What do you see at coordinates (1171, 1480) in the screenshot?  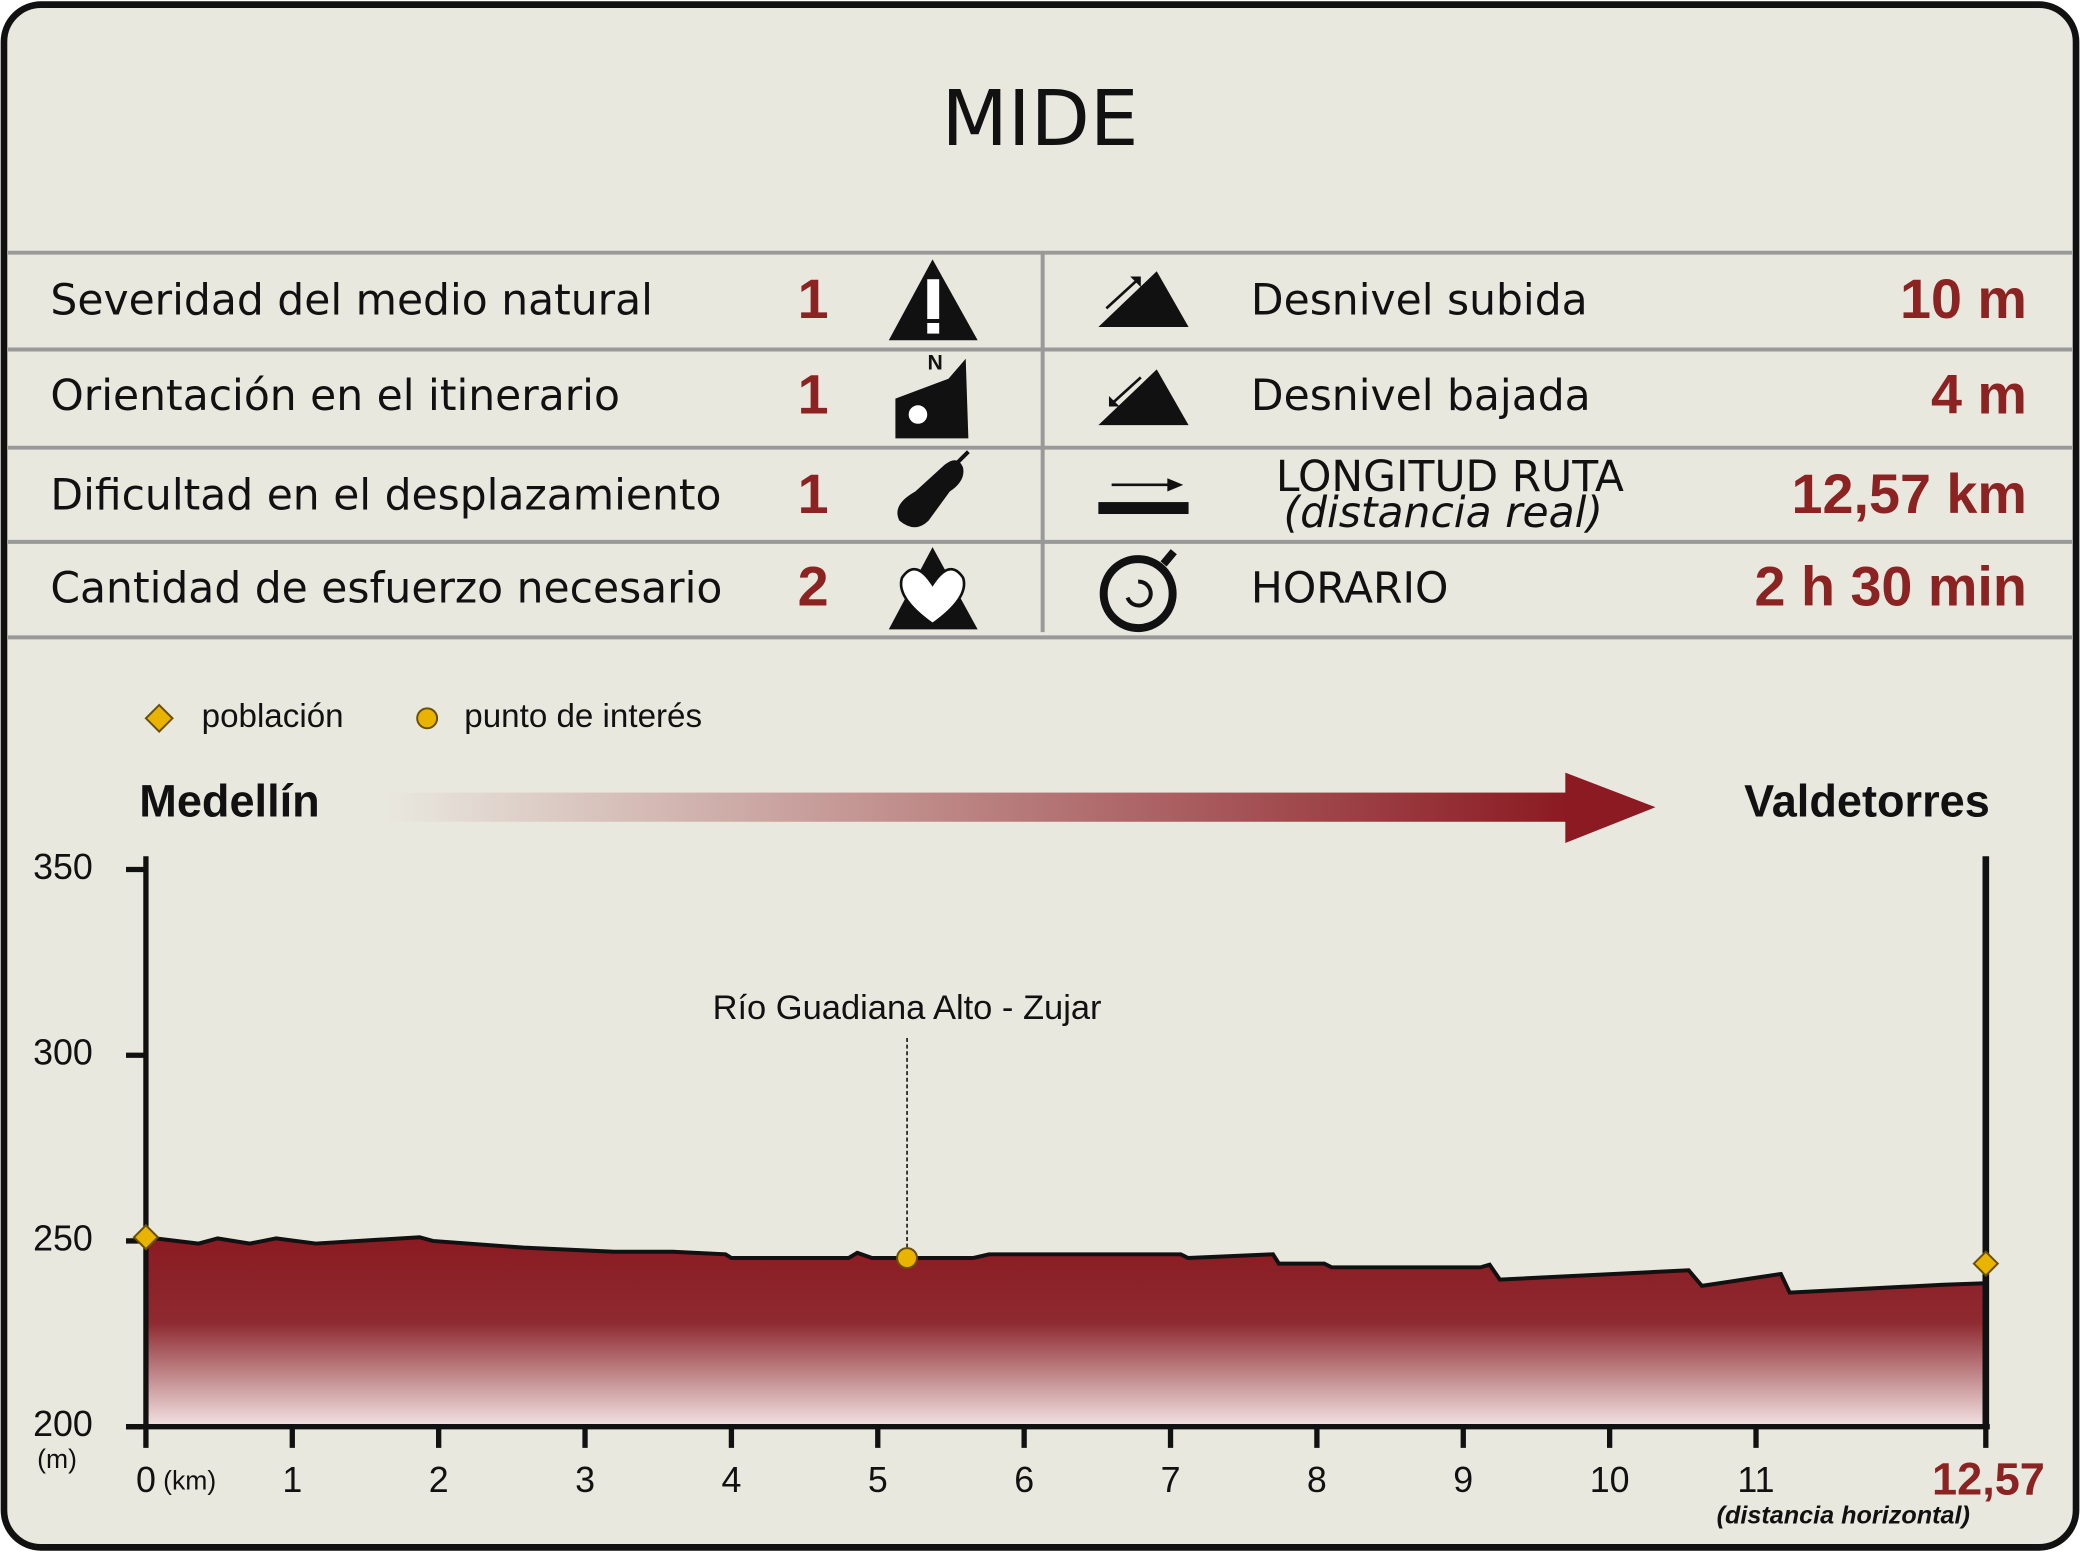 I see `x-tick-label: 7` at bounding box center [1171, 1480].